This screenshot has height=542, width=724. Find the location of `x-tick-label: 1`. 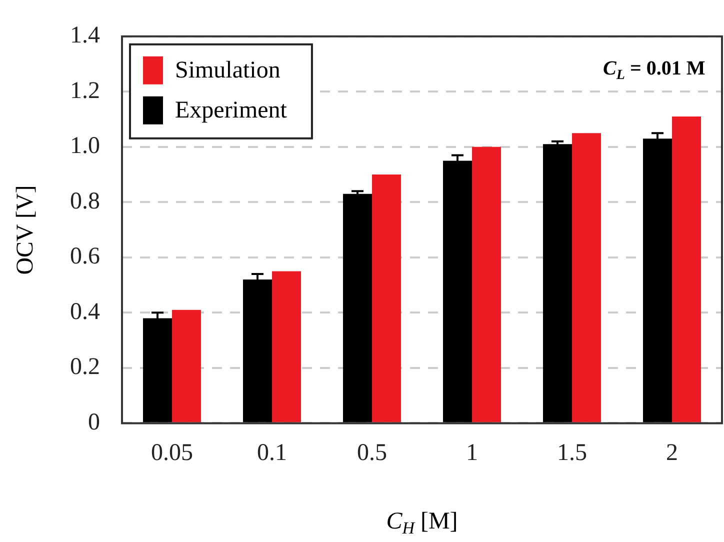

x-tick-label: 1 is located at coordinates (472, 453).